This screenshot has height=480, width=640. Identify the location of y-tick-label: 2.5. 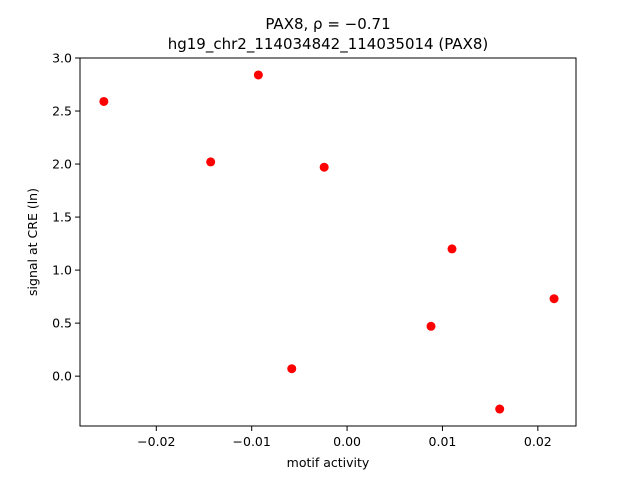
(62, 111).